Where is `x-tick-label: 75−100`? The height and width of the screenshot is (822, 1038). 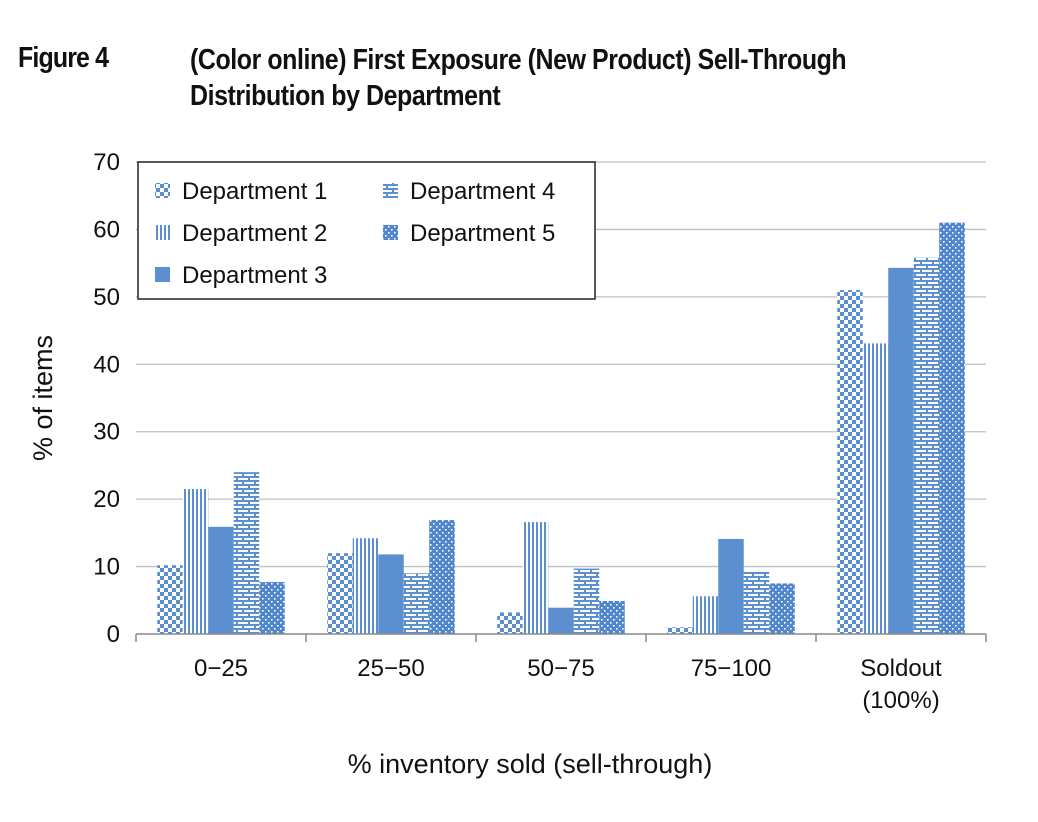 x-tick-label: 75−100 is located at coordinates (731, 668).